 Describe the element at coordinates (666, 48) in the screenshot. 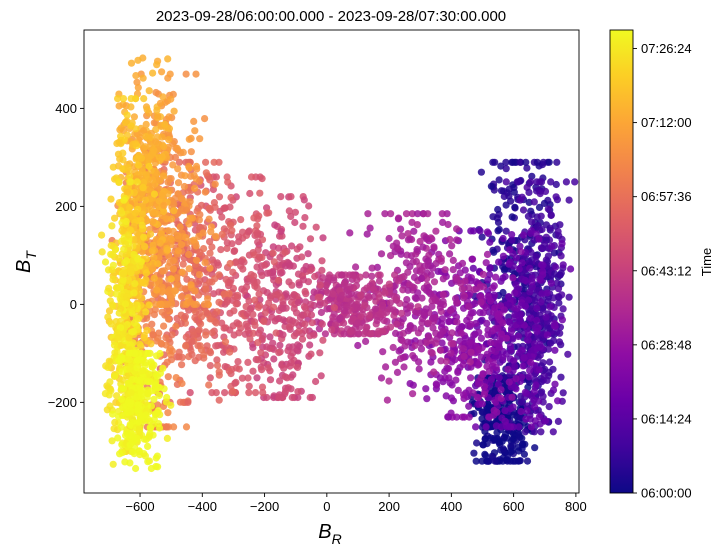

I see `colorbar-tick-label: 07:26:24` at that location.